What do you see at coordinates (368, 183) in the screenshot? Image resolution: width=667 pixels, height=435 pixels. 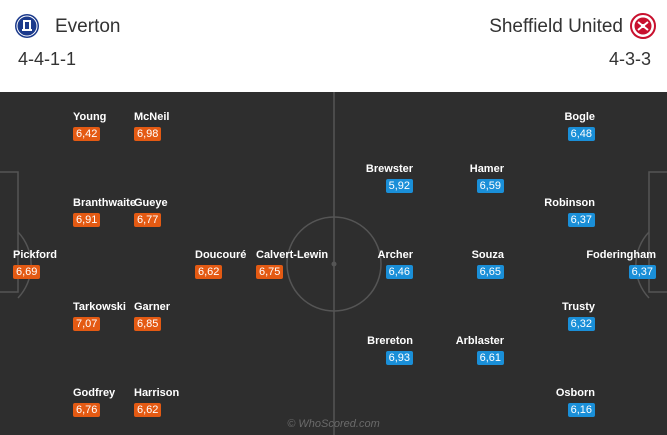 I see `player-brewster: Brewster 5,92` at bounding box center [368, 183].